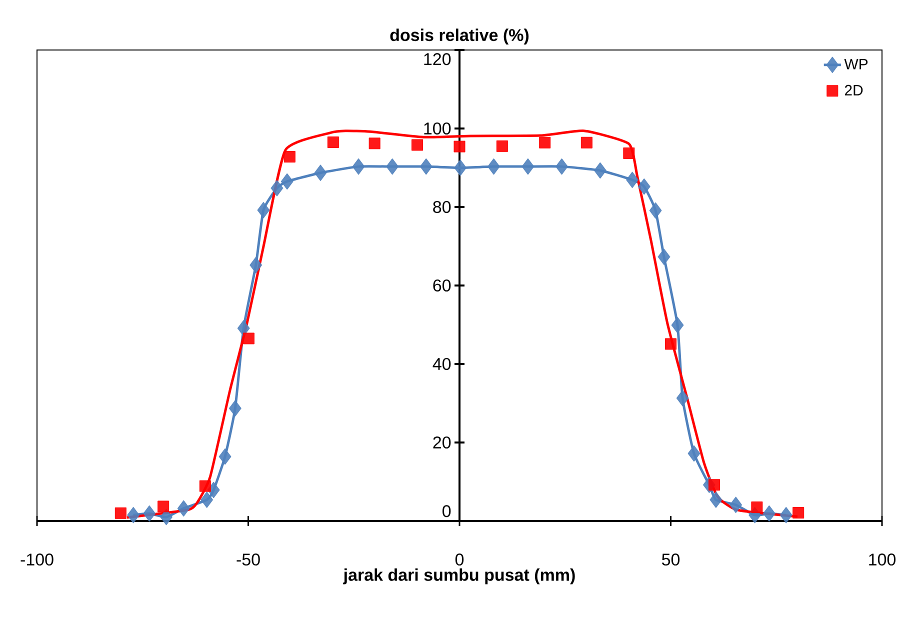  I want to click on x-tick-label: -50, so click(248, 560).